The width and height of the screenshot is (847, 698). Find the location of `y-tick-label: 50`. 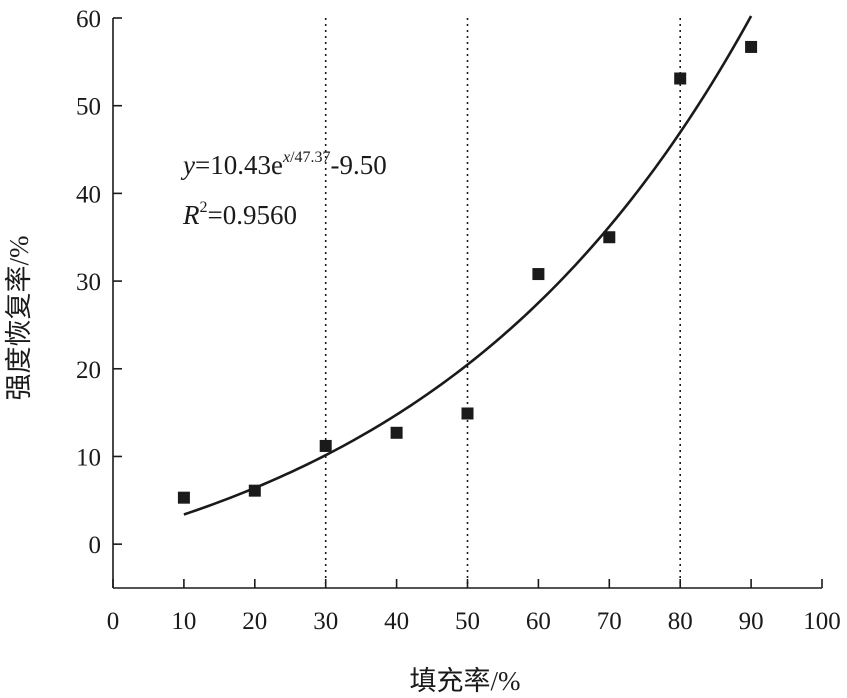

y-tick-label: 50 is located at coordinates (88, 107).